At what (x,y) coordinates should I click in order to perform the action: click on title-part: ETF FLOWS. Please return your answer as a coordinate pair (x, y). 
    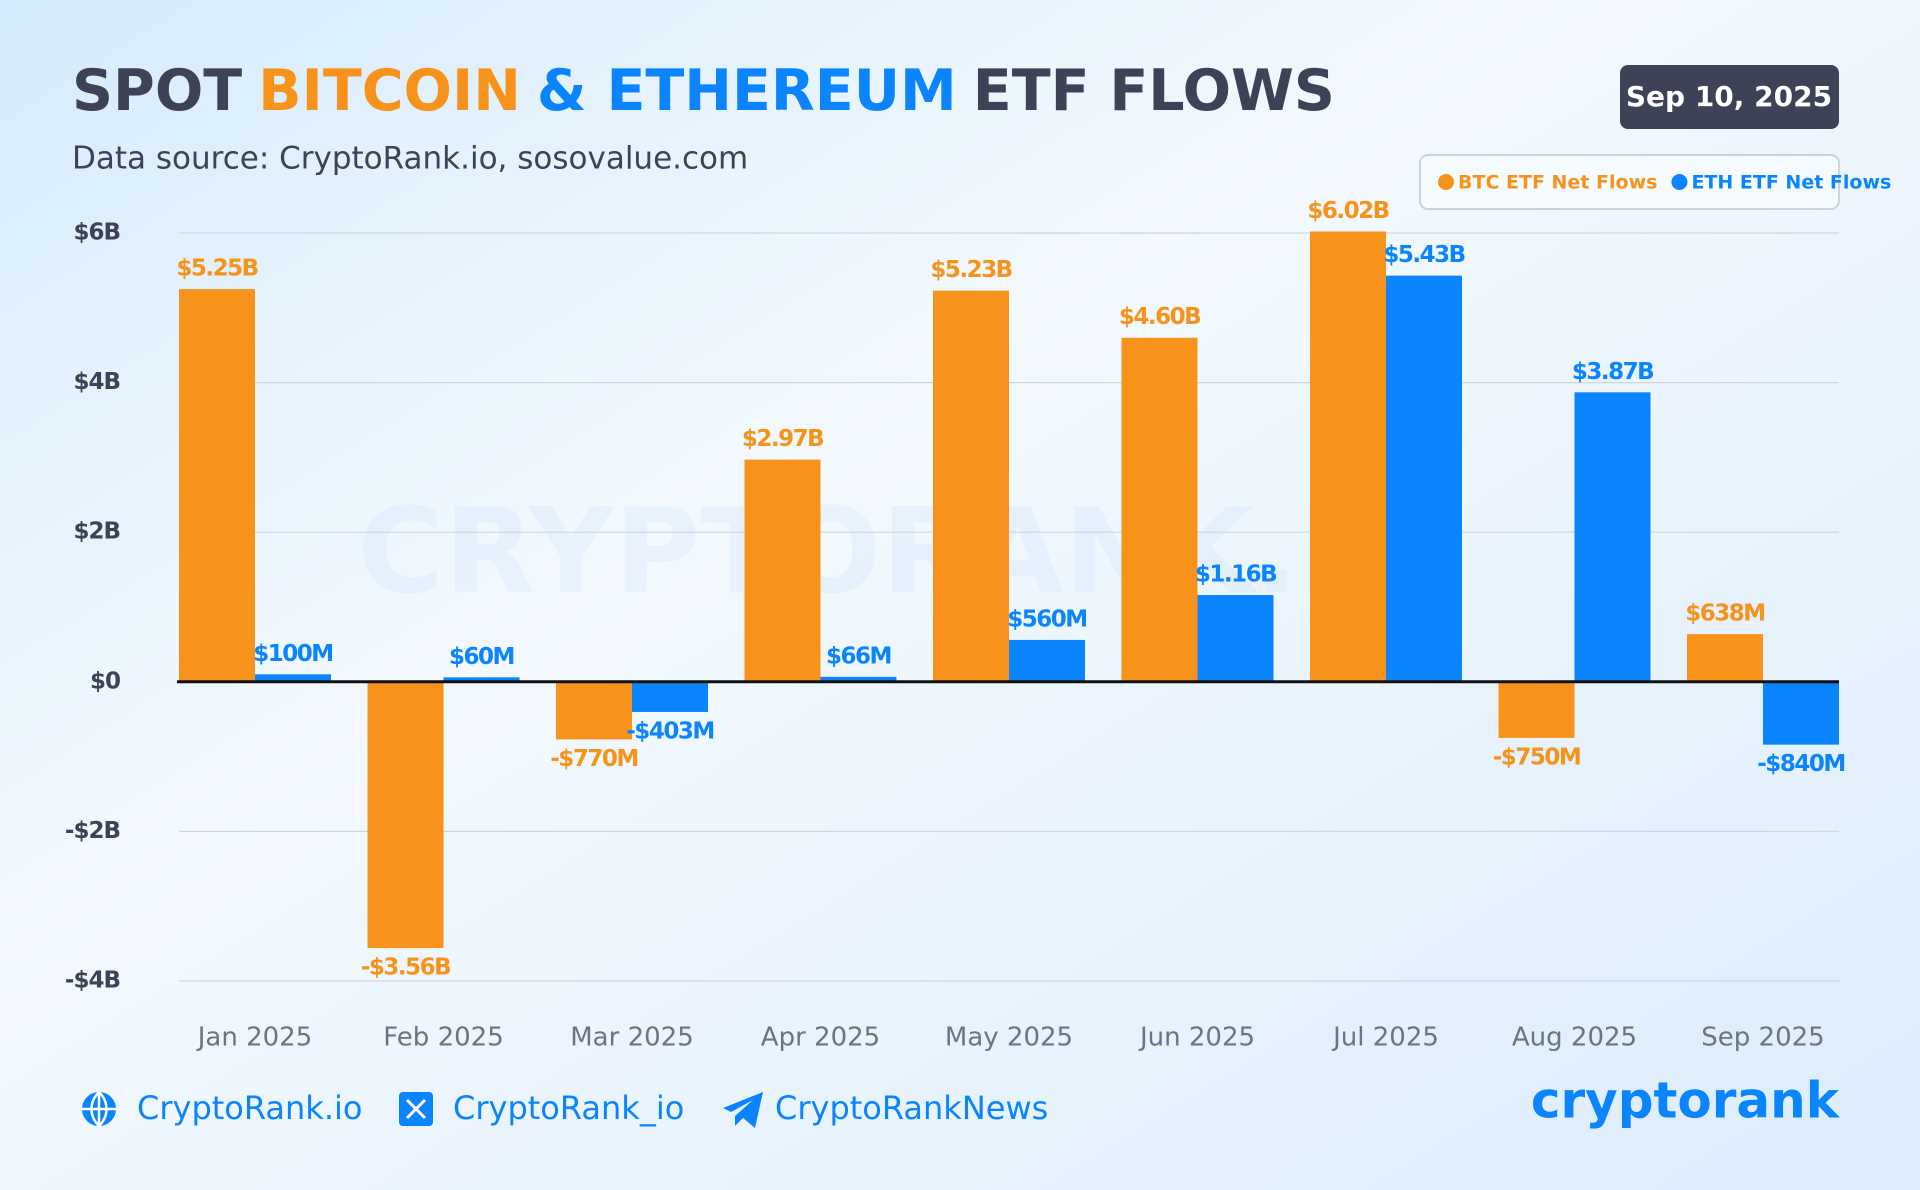
    Looking at the image, I should click on (1154, 91).